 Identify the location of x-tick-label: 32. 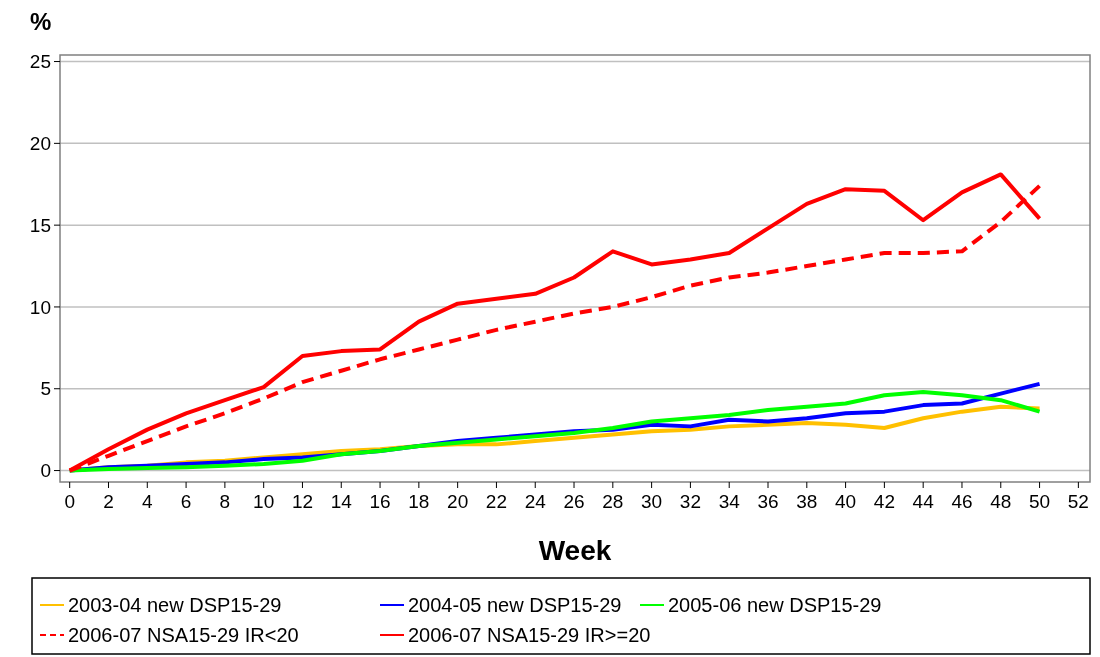
(690, 501).